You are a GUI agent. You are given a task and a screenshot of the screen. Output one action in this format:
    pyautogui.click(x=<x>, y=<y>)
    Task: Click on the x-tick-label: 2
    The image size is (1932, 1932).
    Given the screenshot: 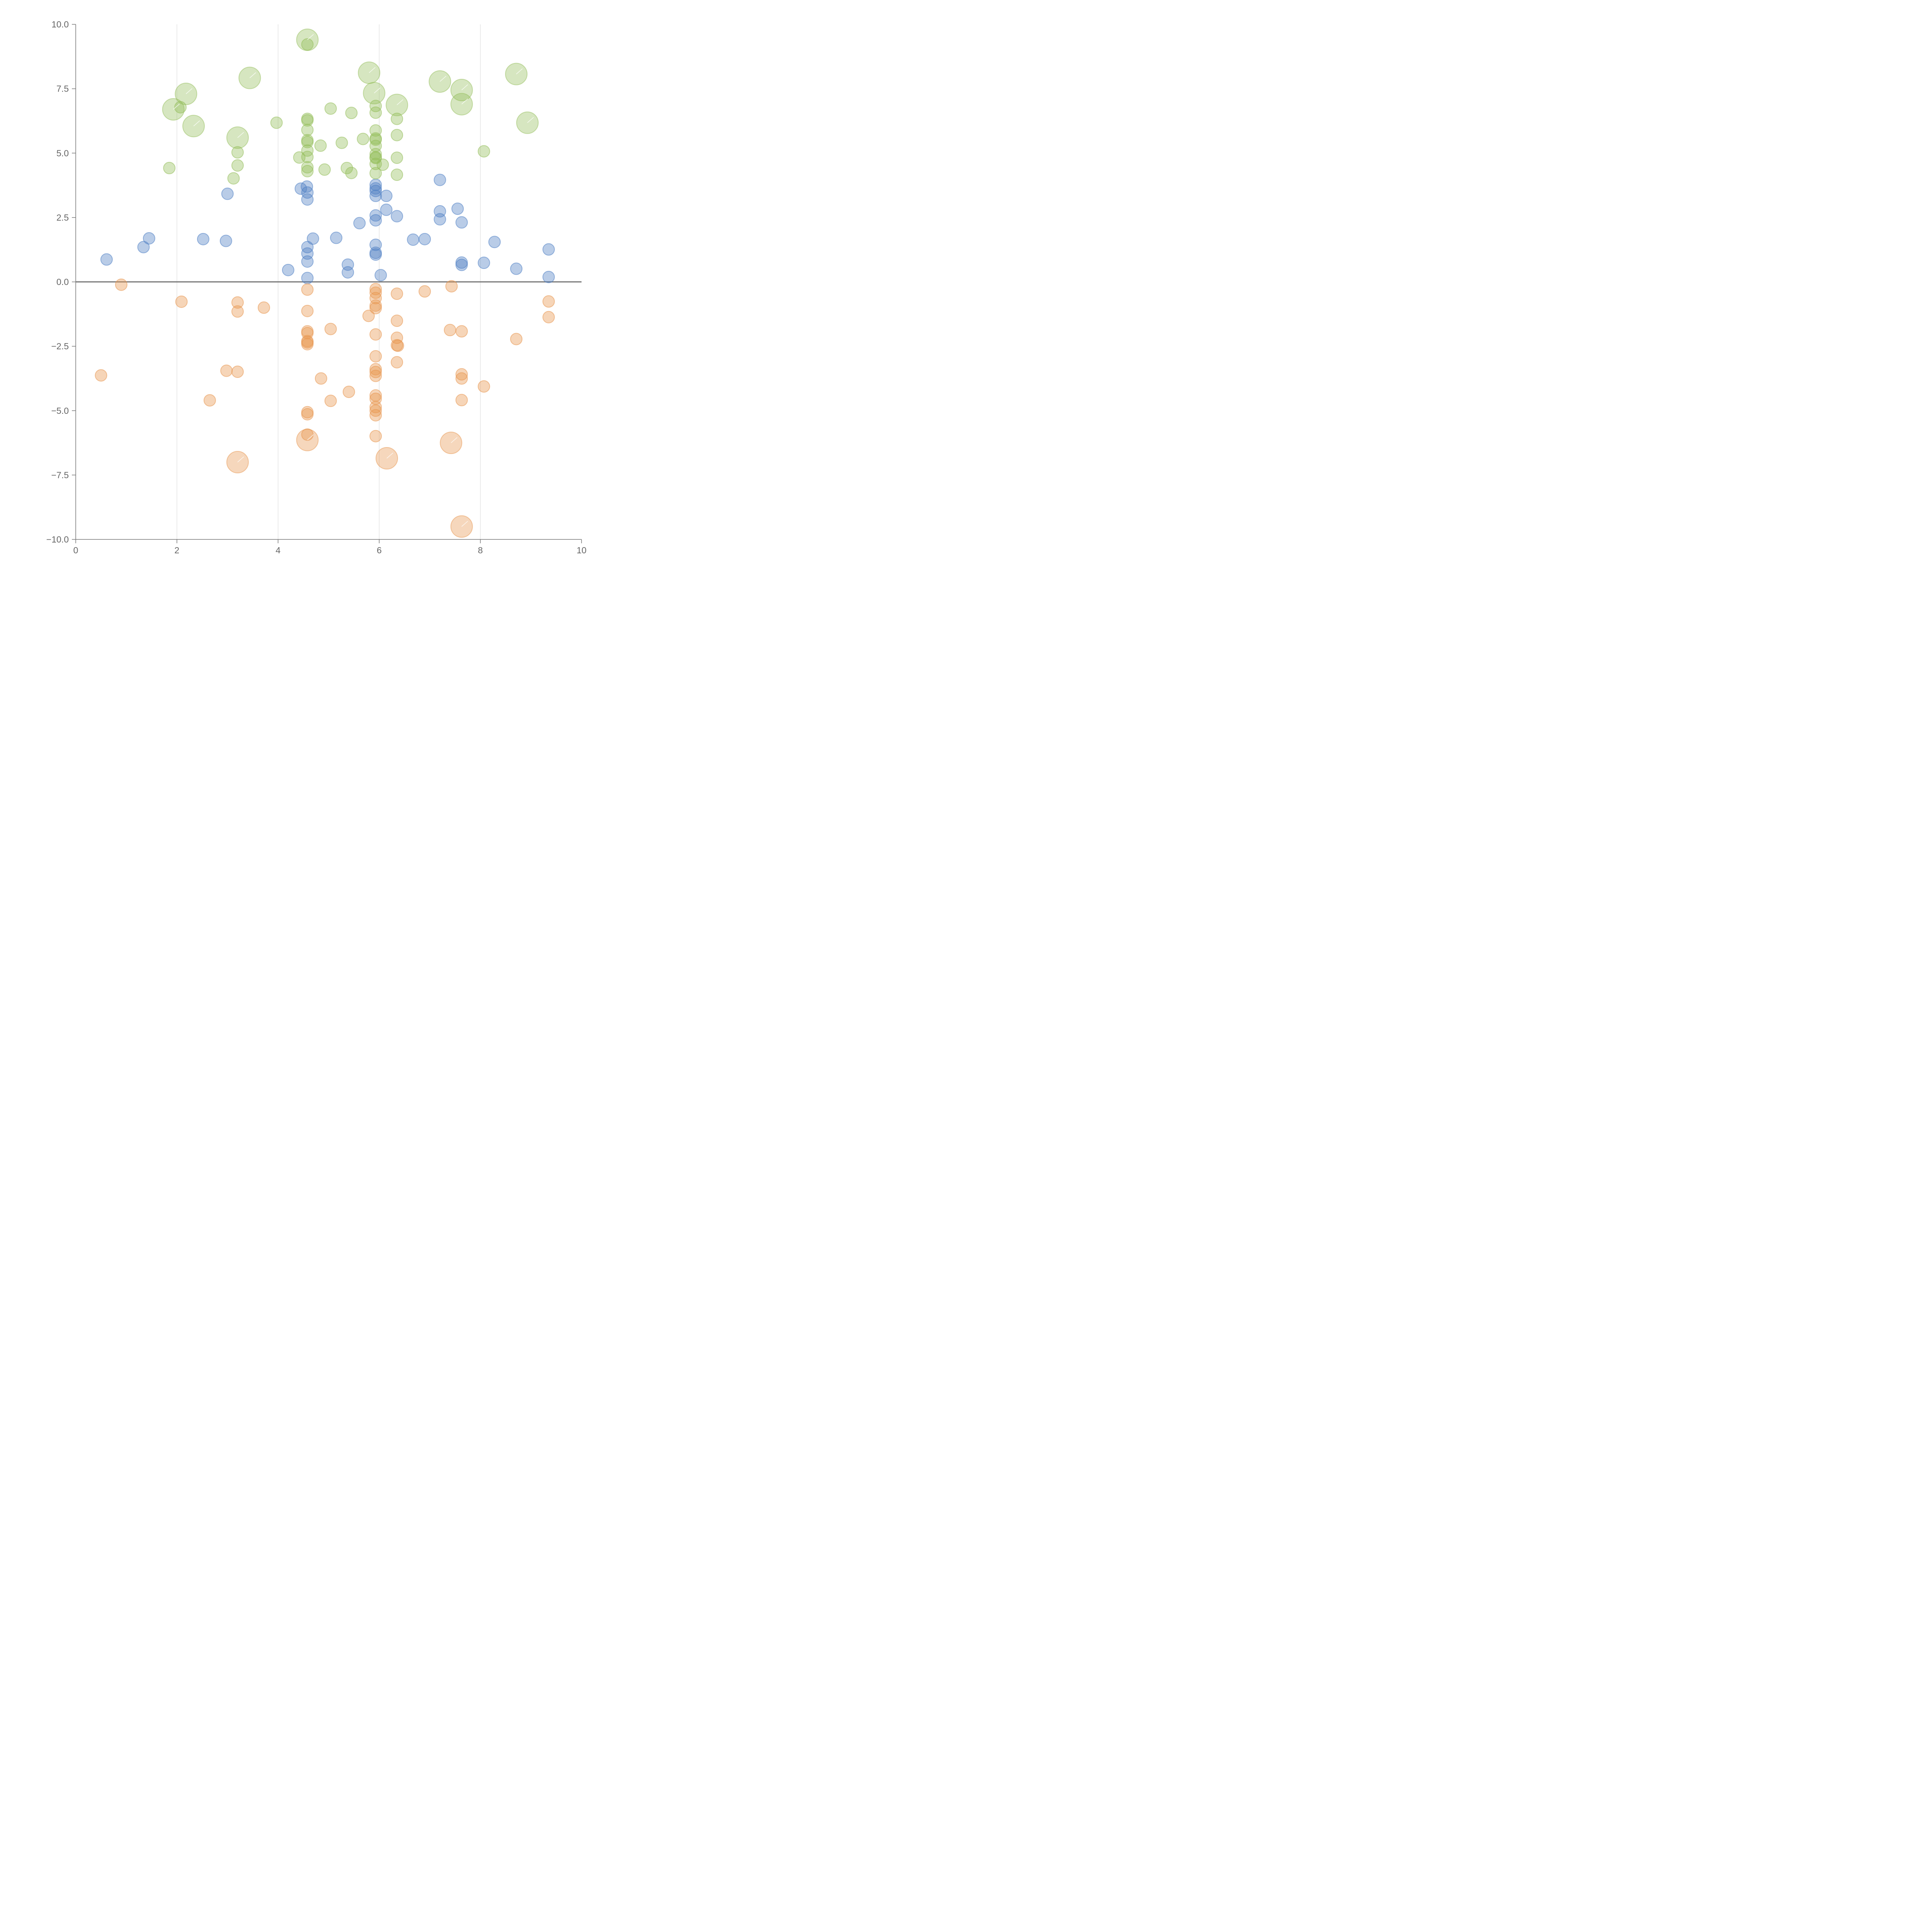 What is the action you would take?
    pyautogui.click(x=176, y=550)
    